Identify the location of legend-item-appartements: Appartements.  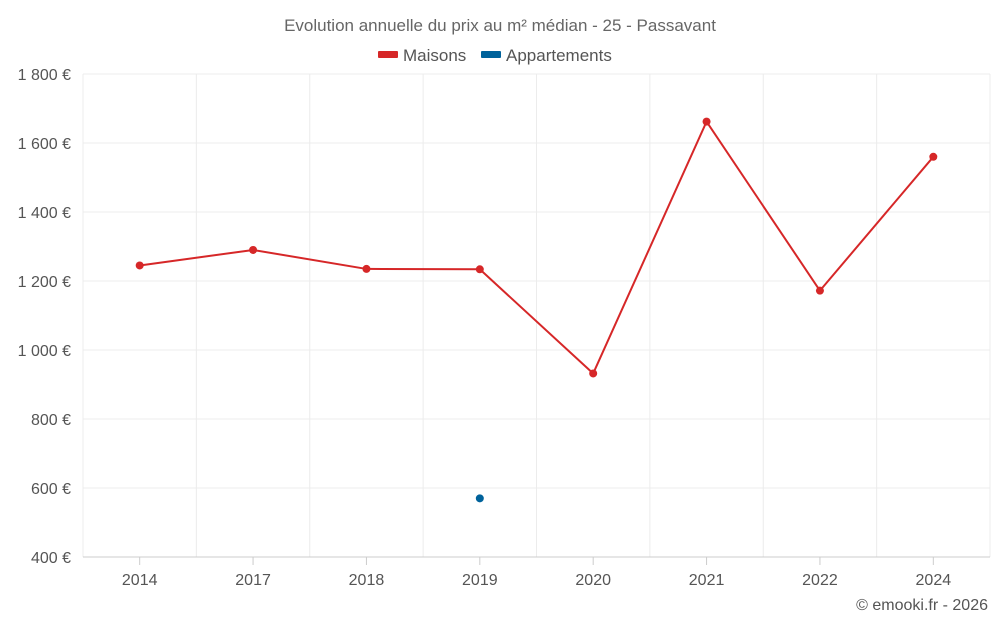
(546, 55).